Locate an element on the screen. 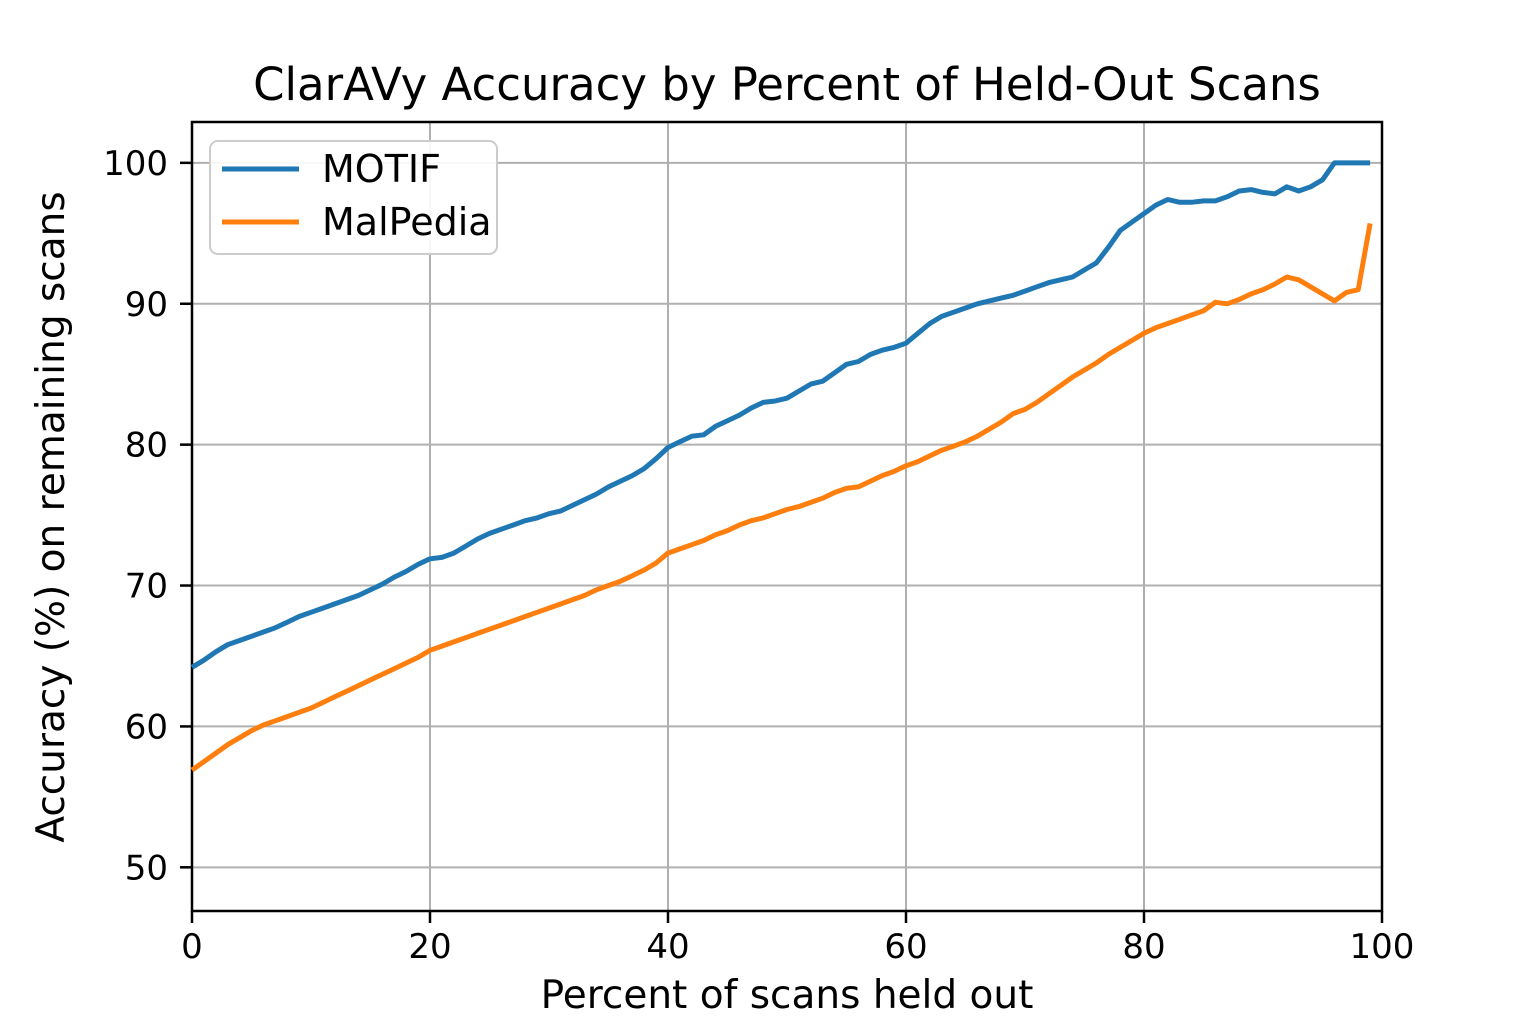 This screenshot has width=1536, height=1024. legend-label-malpedia: MalPedia is located at coordinates (407, 222).